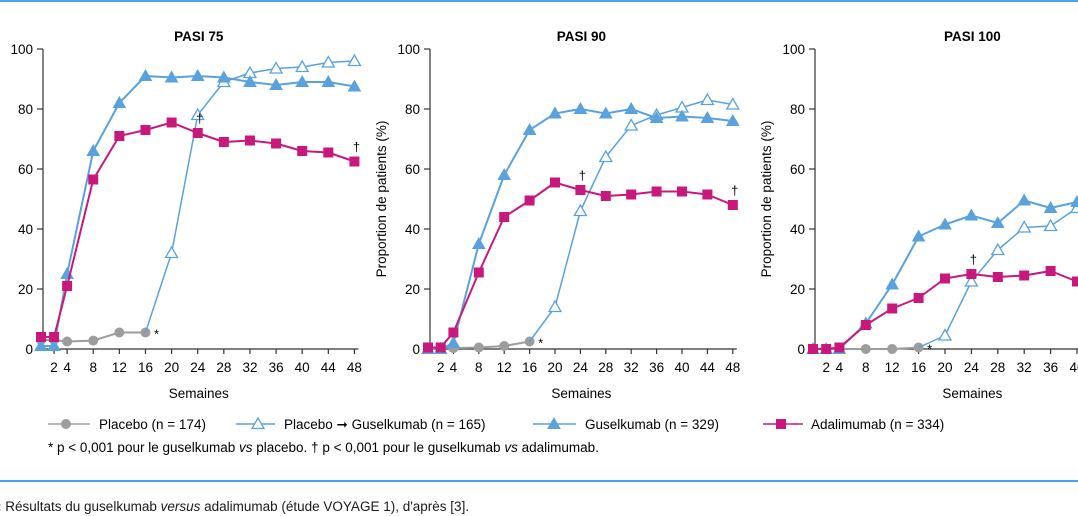 The width and height of the screenshot is (1078, 516). Describe the element at coordinates (127, 424) in the screenshot. I see `legend-item: Placebo (n = 174)` at that location.